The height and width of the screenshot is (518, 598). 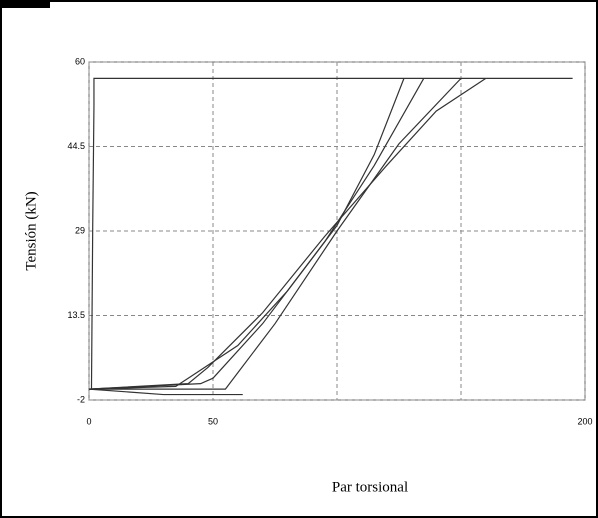 I want to click on x-axis-label: Par torsional, so click(x=370, y=487).